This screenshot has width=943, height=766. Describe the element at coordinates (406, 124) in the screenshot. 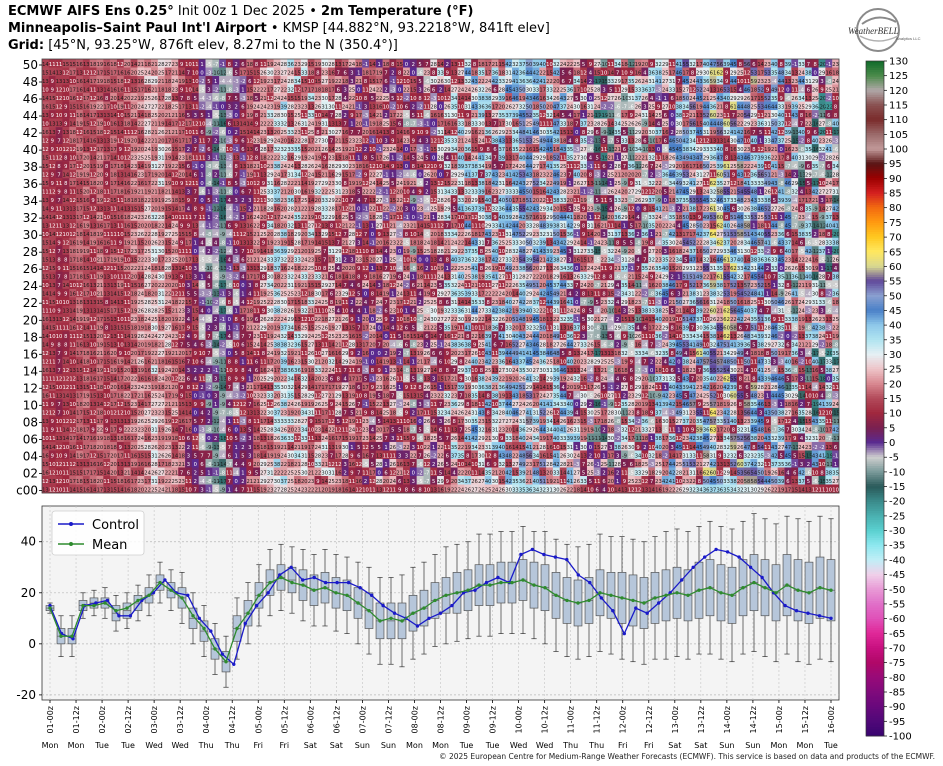

I see `heatmap-cell-value: -8` at that location.